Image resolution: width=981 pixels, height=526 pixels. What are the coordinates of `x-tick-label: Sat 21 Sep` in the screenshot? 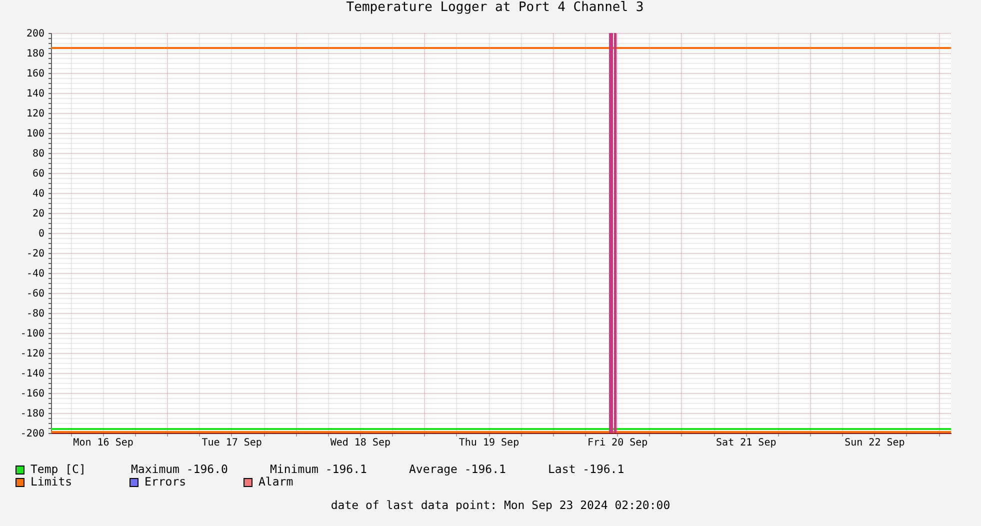 It's located at (746, 443).